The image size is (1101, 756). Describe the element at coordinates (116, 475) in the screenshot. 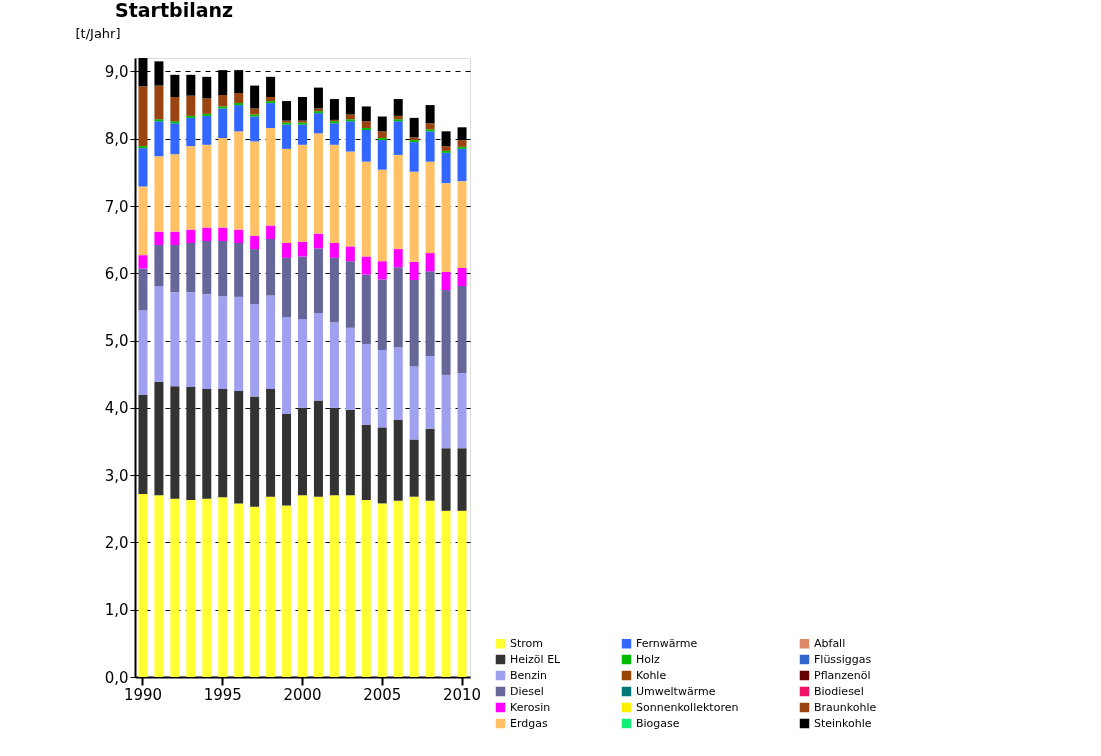

I see `y-tick-label: 3,0` at that location.